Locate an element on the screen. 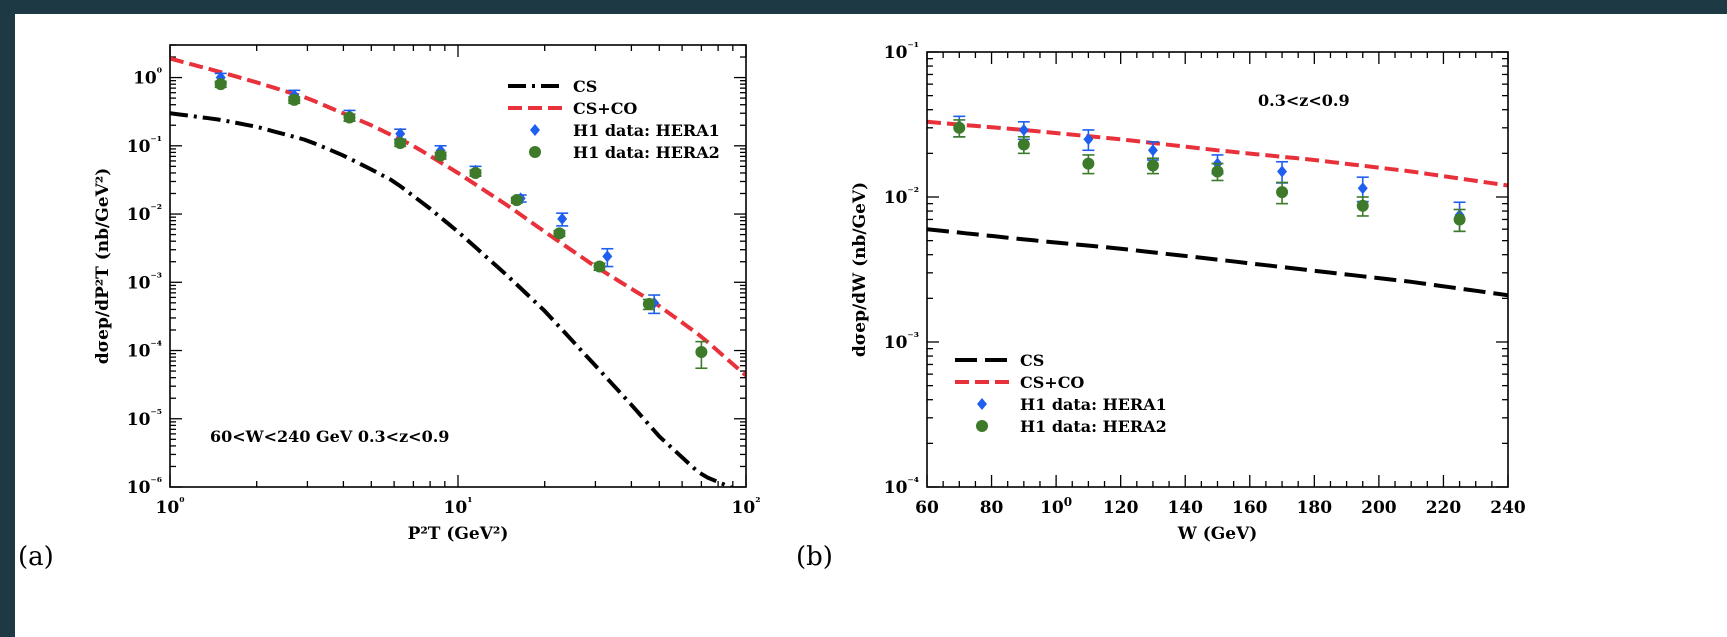 The image size is (1727, 637). x-tick-labels: 10⁰ 10¹ 10² is located at coordinates (458, 506).